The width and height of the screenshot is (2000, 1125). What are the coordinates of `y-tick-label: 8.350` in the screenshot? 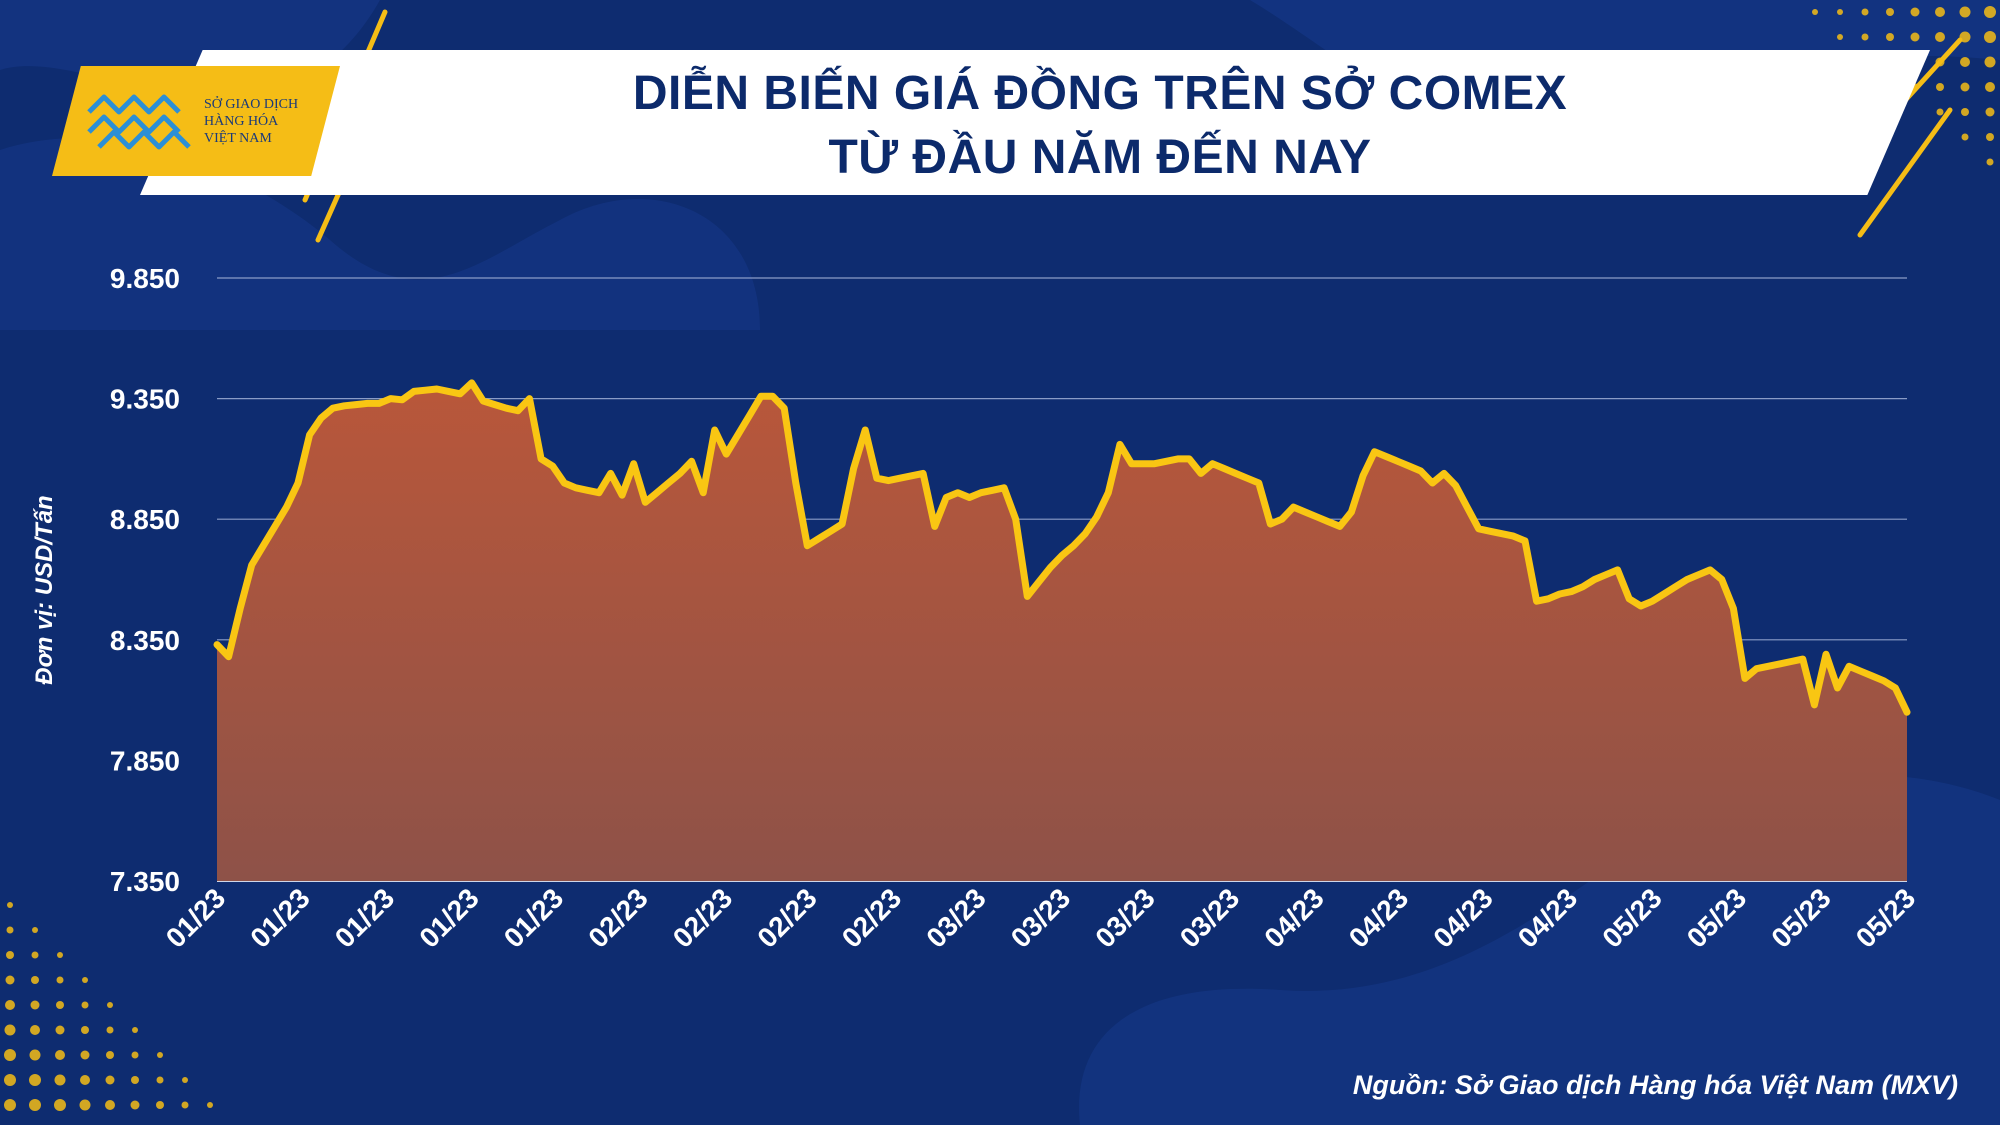 It's located at (145, 640).